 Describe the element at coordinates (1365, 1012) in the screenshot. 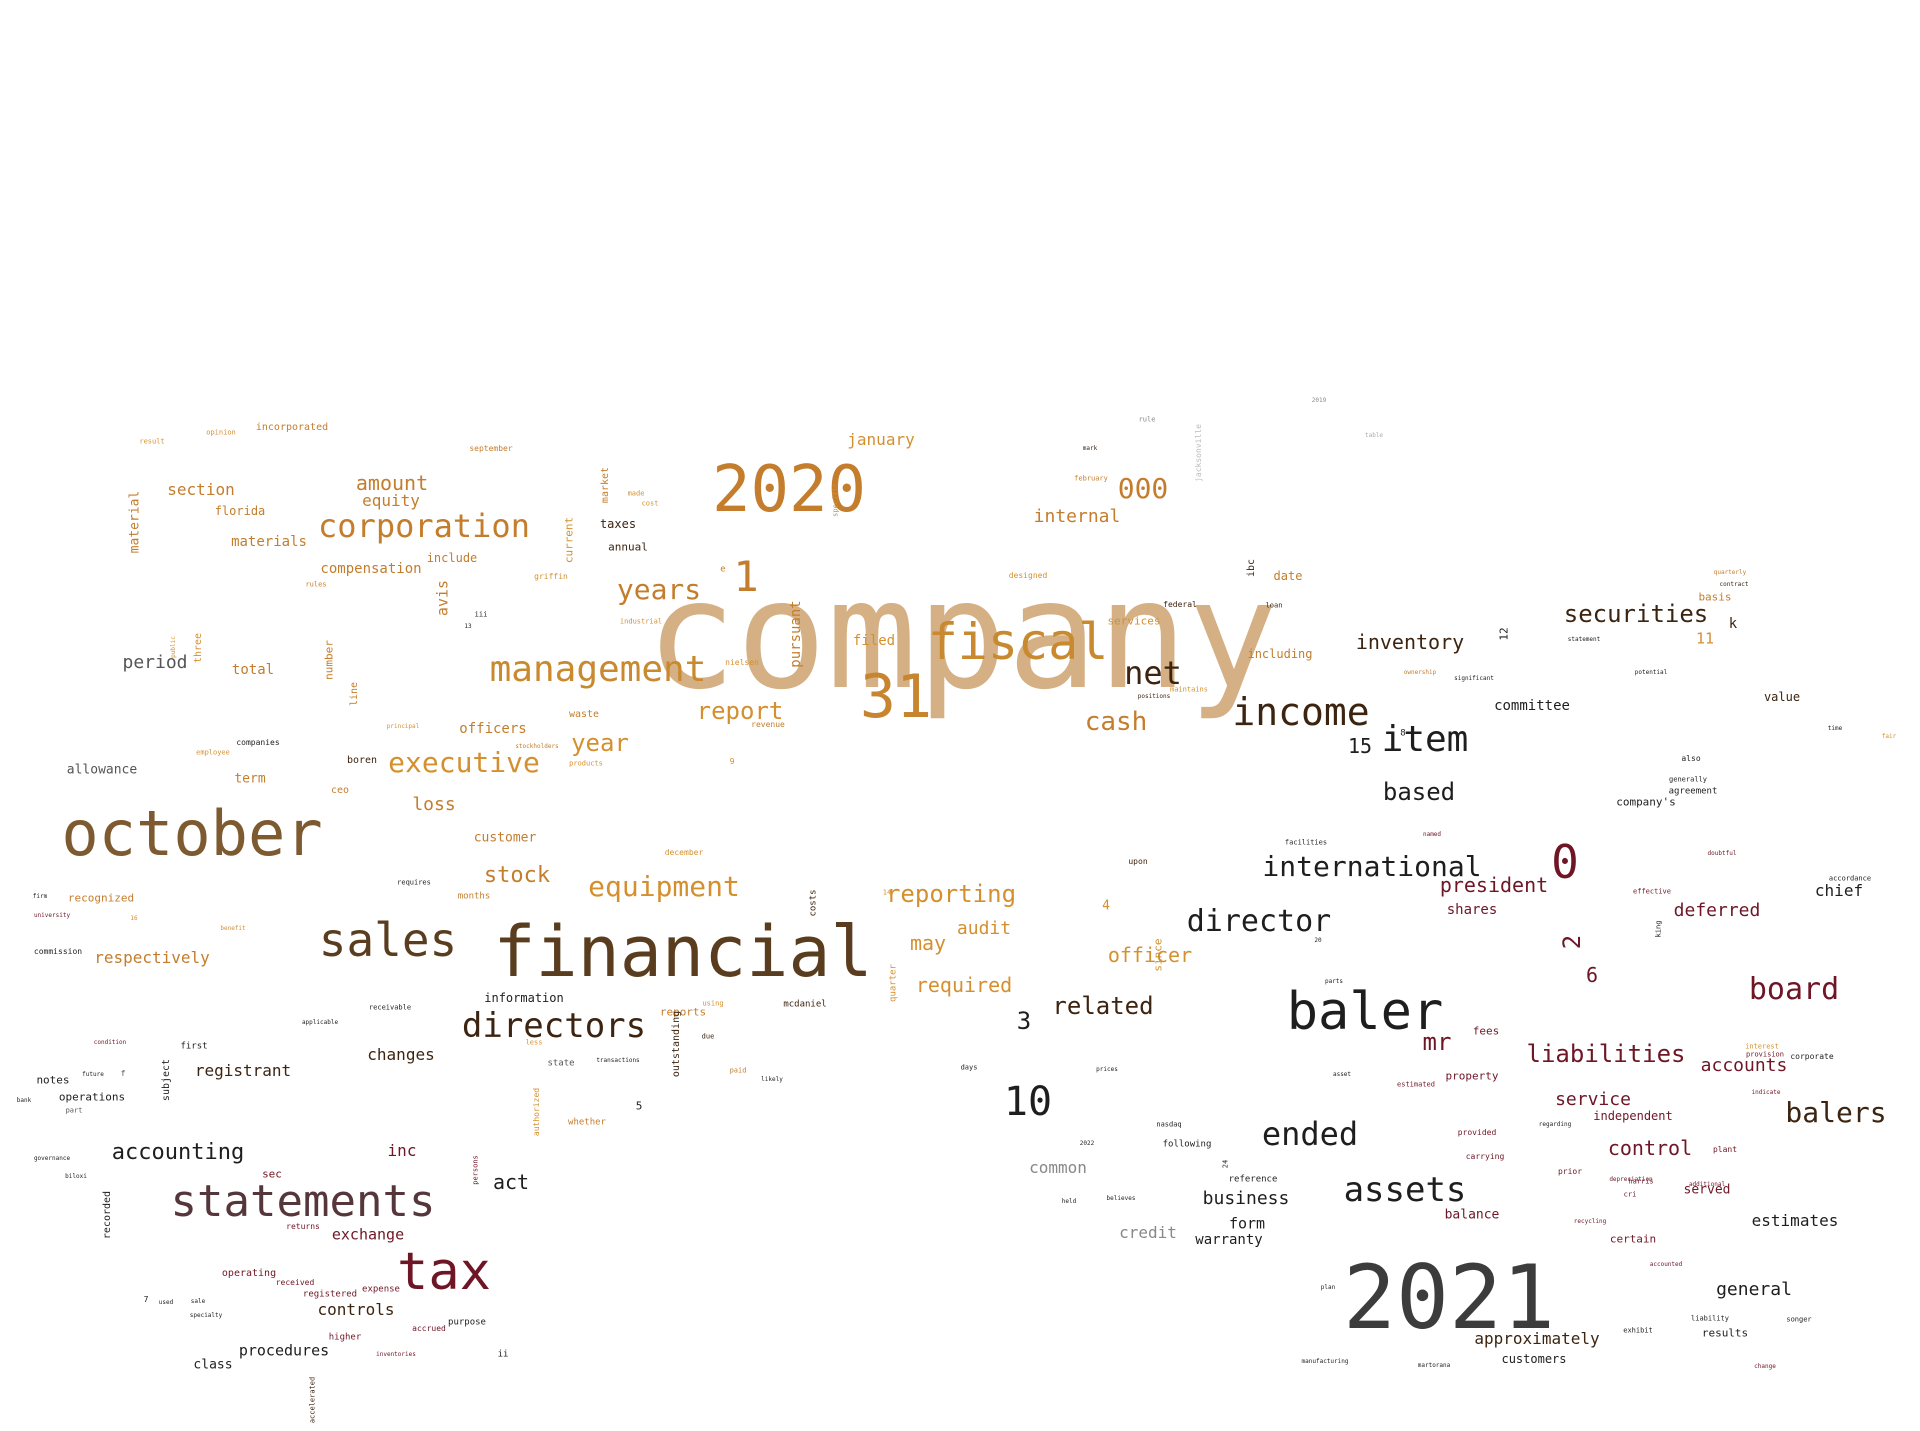

I see `word: baler` at that location.